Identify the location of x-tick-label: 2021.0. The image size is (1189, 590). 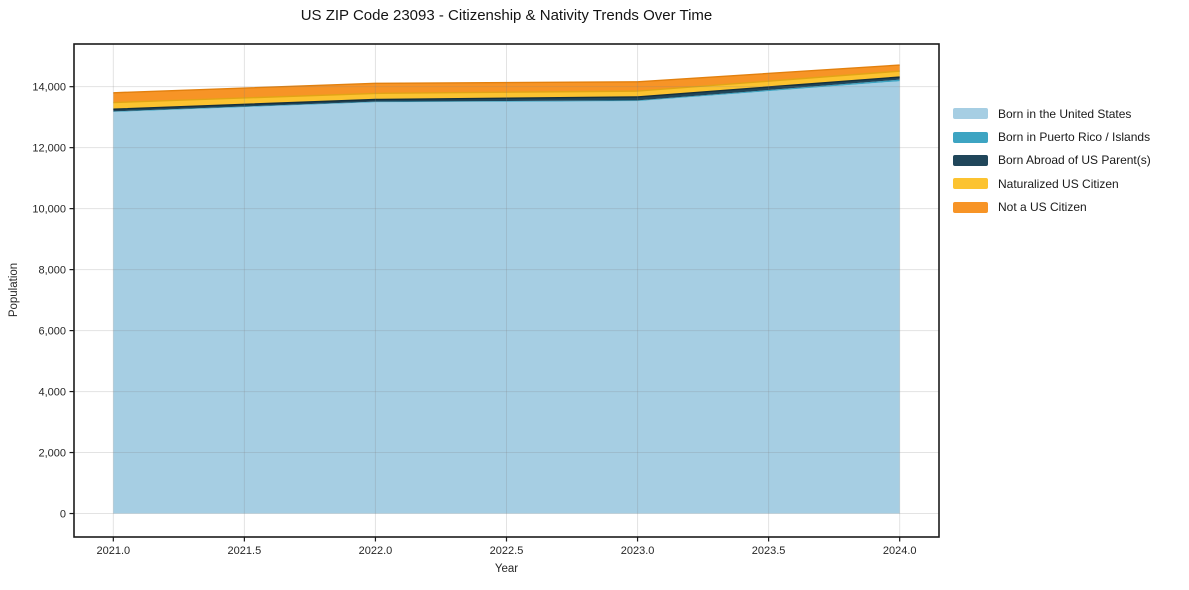
(113, 551).